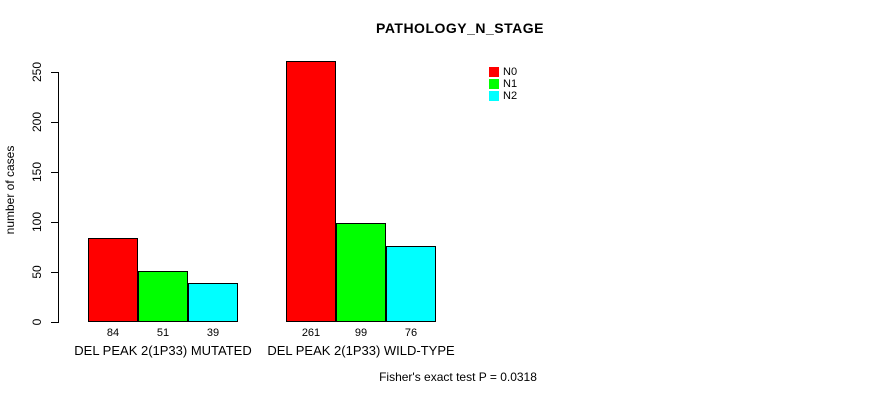 The width and height of the screenshot is (890, 400). I want to click on legend-row: N2, so click(503, 96).